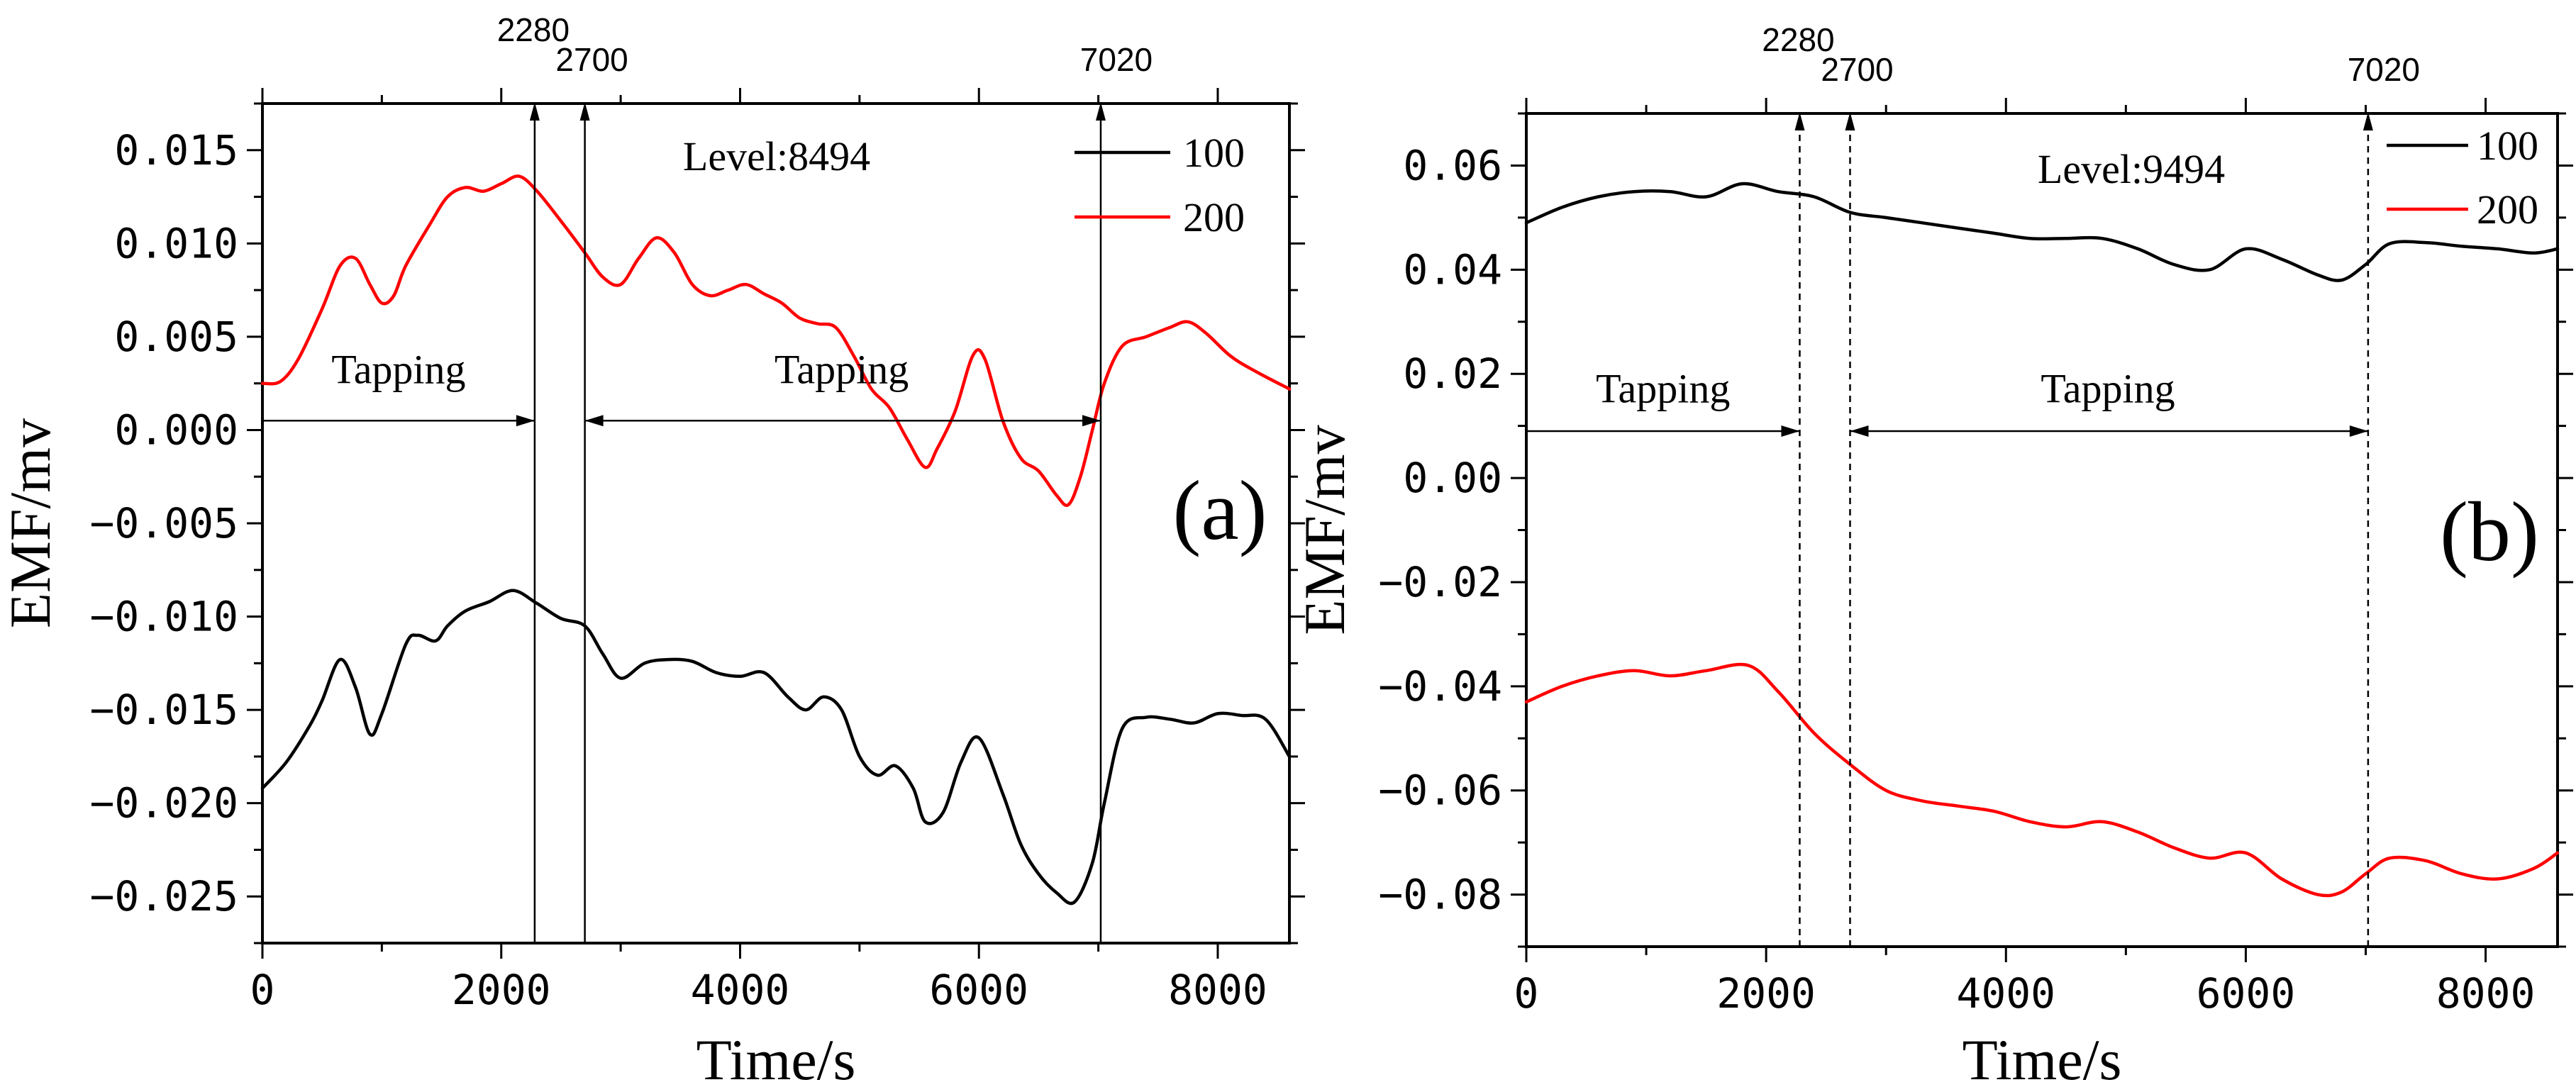 Image resolution: width=2576 pixels, height=1092 pixels. Describe the element at coordinates (176, 430) in the screenshot. I see `y-tick-label: 0.000` at that location.